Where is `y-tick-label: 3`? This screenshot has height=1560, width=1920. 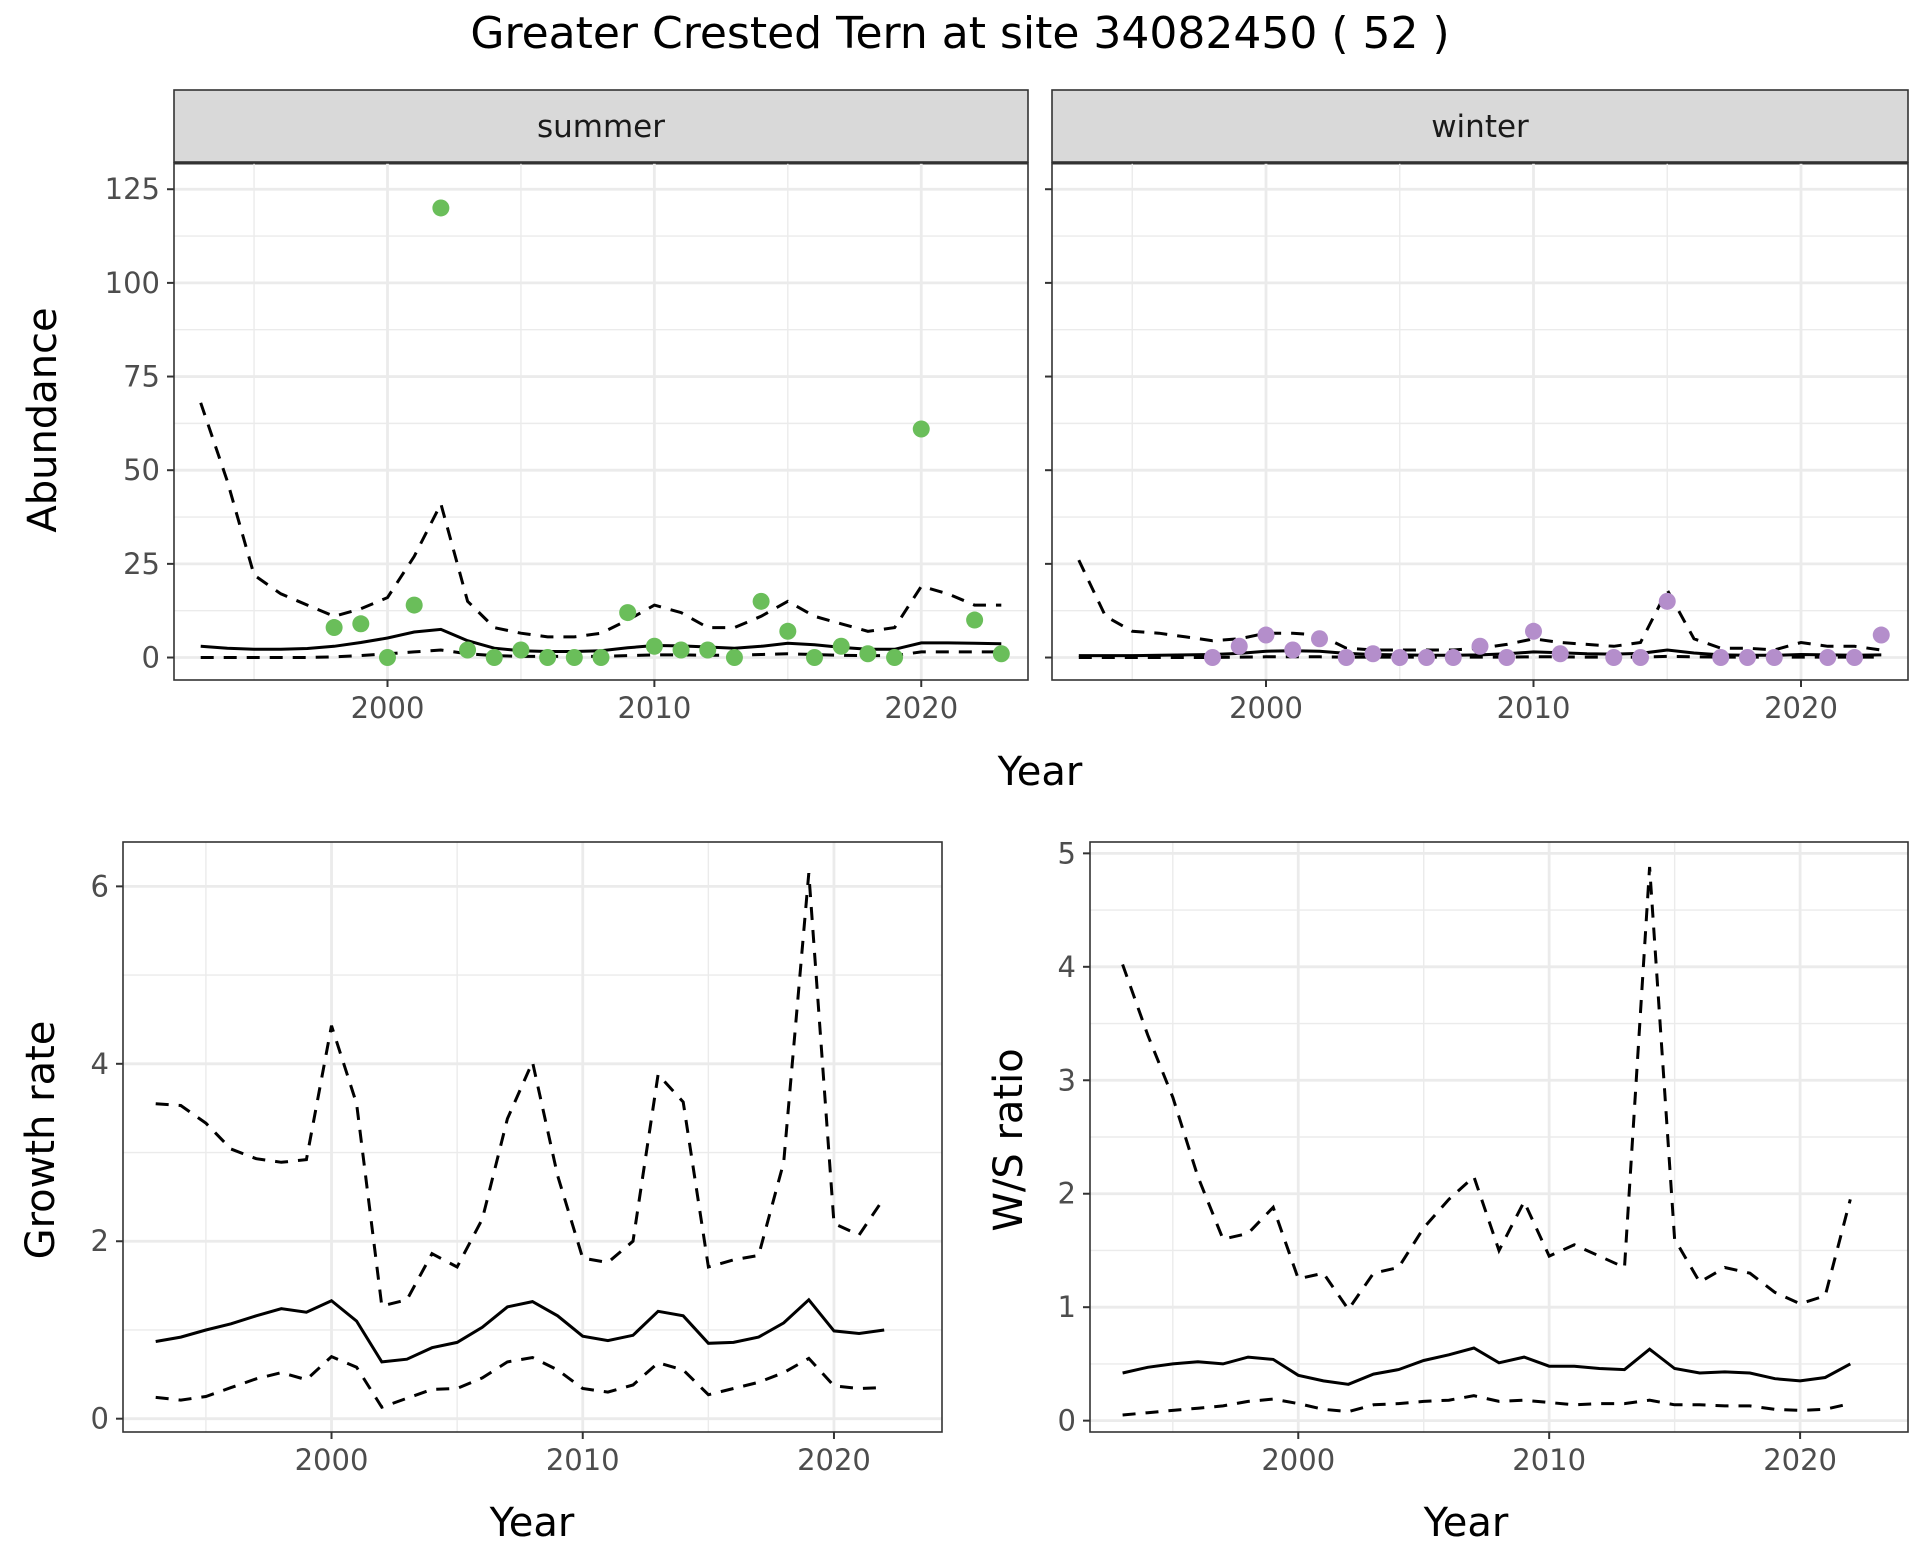
y-tick-label: 3 is located at coordinates (1067, 1080).